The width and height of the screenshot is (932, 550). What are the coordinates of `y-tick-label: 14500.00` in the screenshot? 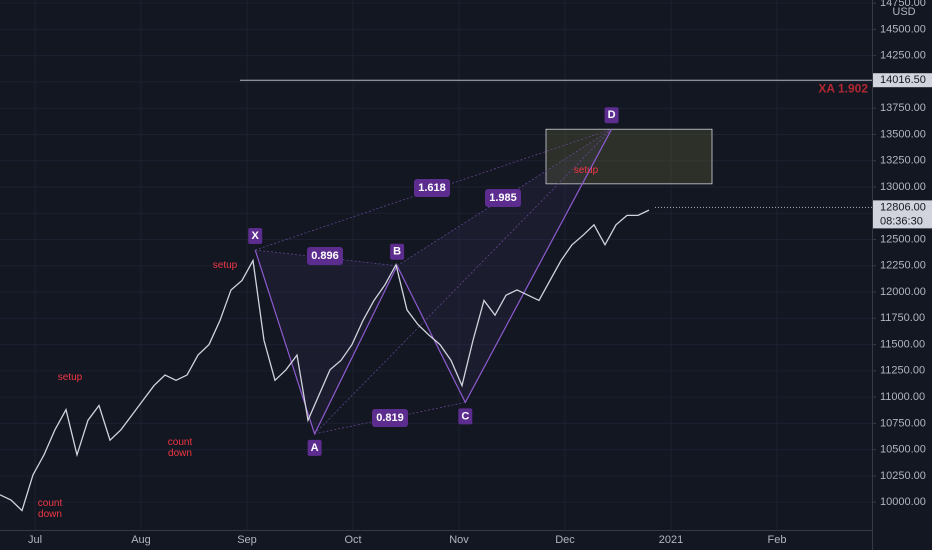 It's located at (903, 29).